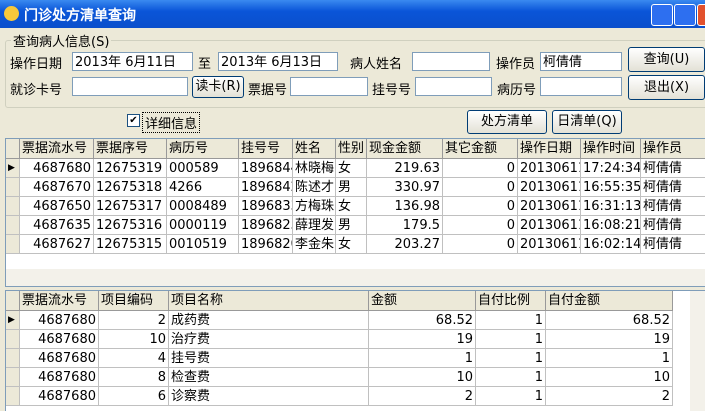 Image resolution: width=705 pixels, height=411 pixels. I want to click on cell: 林晓梅, so click(314, 168).